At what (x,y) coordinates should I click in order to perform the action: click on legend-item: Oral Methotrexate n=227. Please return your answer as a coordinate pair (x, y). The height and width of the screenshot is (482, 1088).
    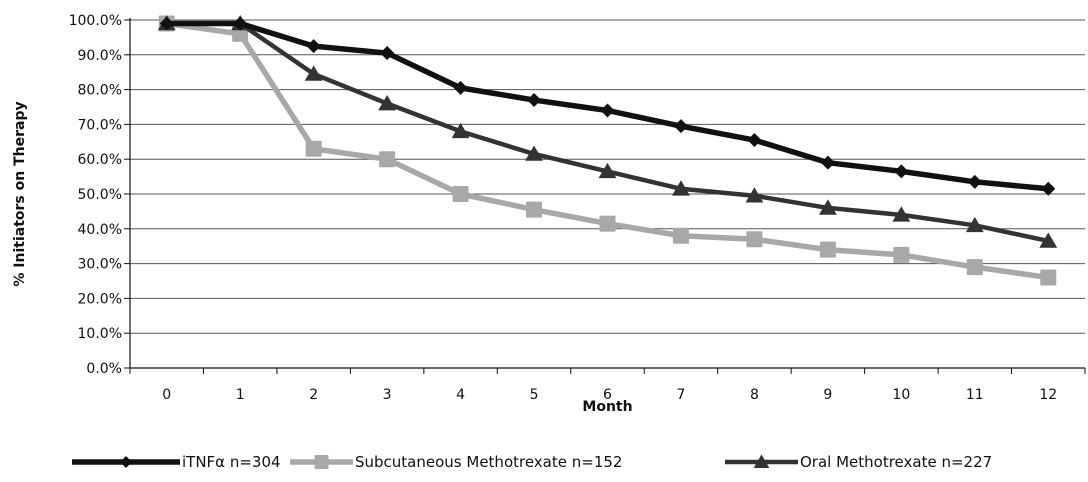
    Looking at the image, I should click on (858, 462).